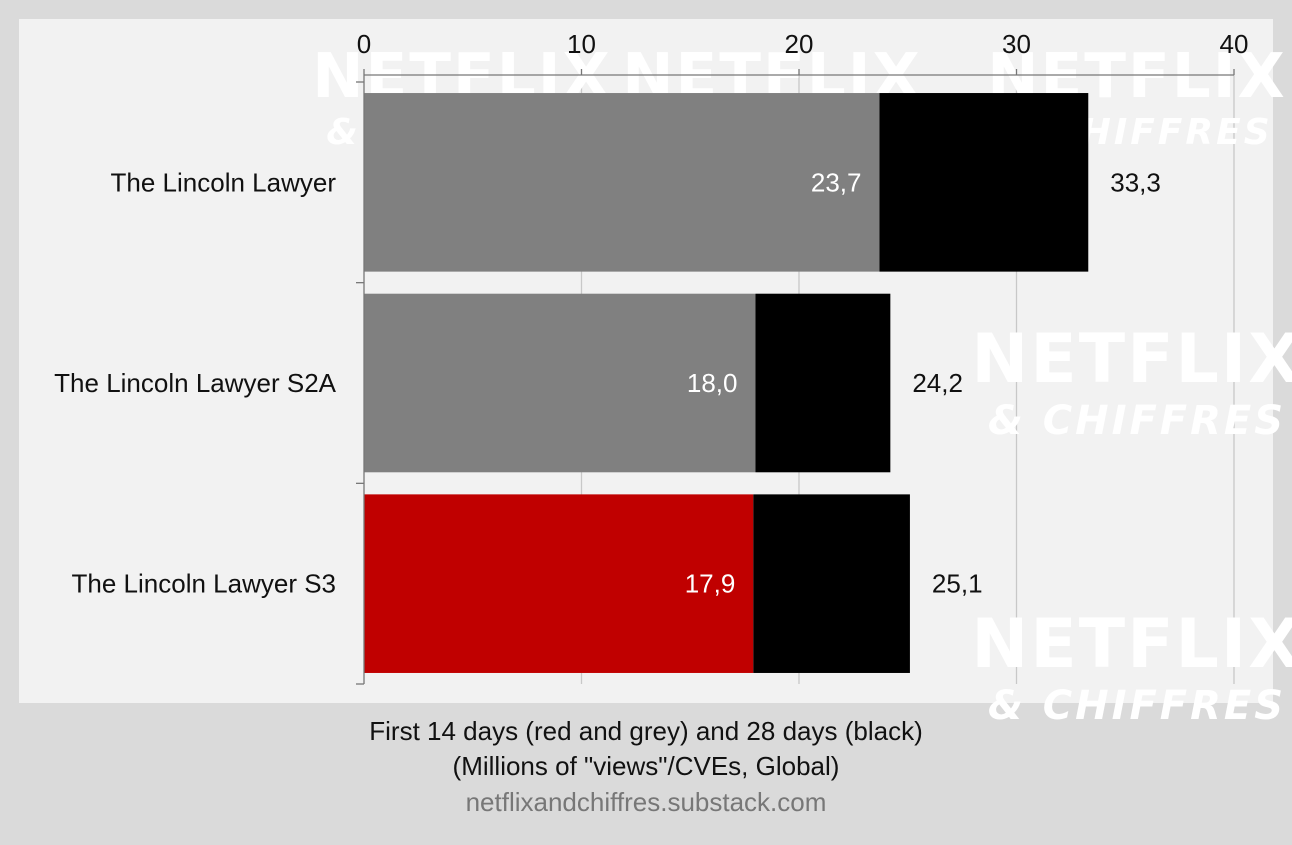  I want to click on value-label-28-days: 25,1, so click(957, 584).